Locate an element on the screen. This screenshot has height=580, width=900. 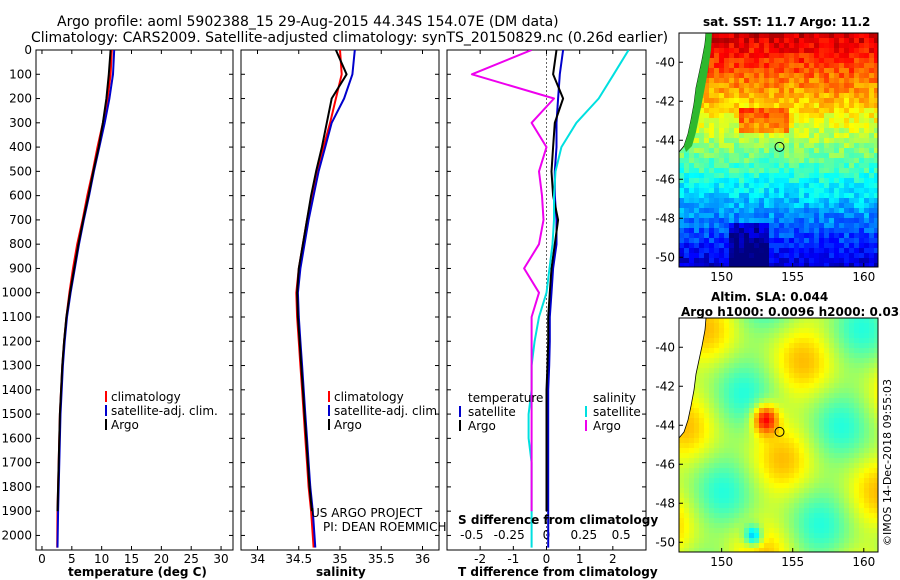
depth-tick-label: 1400 is located at coordinates (16, 390).